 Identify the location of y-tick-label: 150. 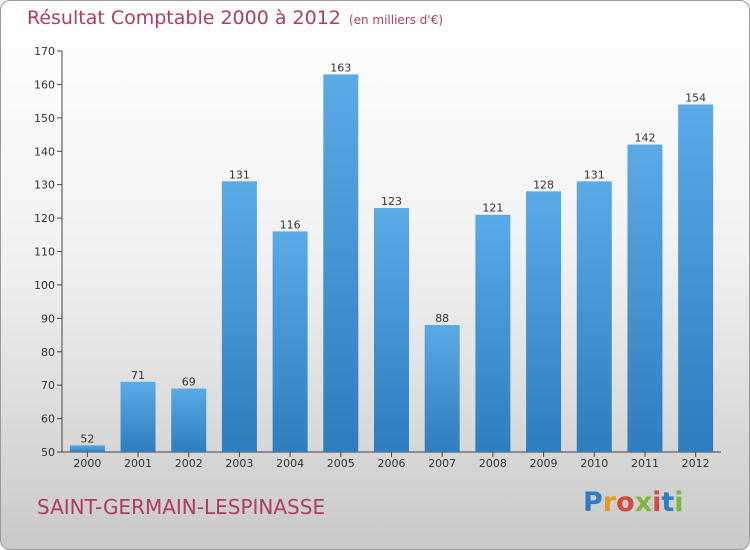
(44, 118).